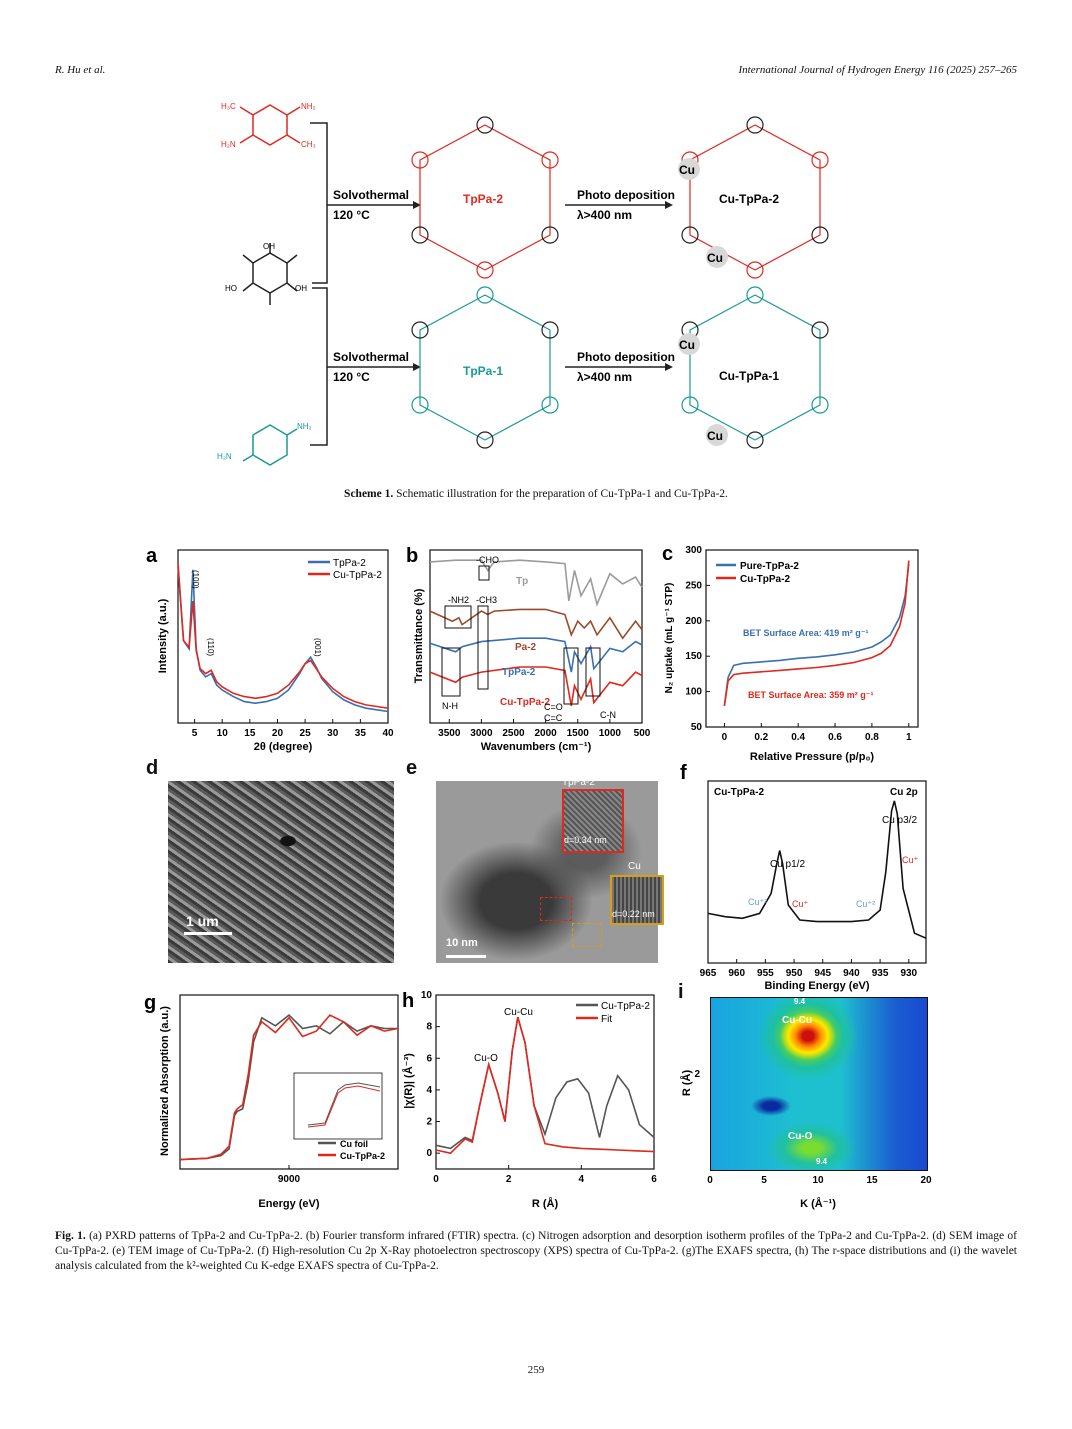 This screenshot has height=1429, width=1072. Describe the element at coordinates (715, 258) in the screenshot. I see `cu-label-2: Cu` at that location.